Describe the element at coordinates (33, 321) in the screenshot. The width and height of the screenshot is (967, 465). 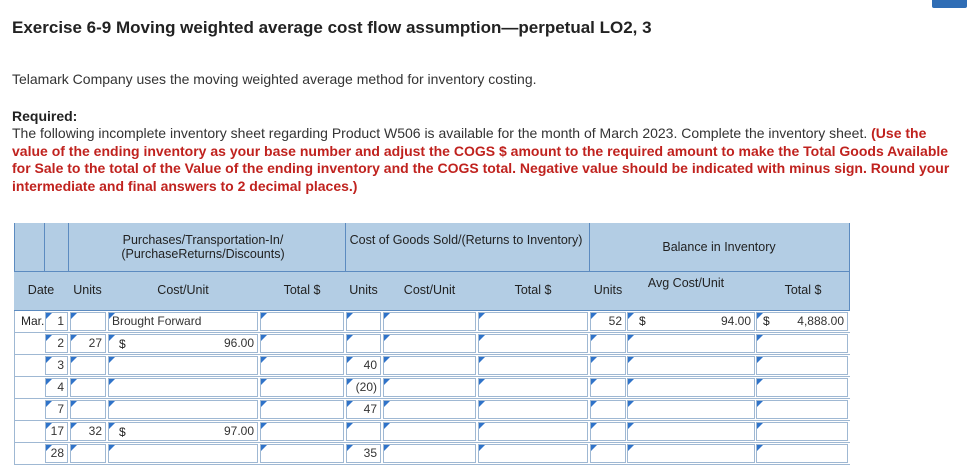
I see `month-label: Mar.` at that location.